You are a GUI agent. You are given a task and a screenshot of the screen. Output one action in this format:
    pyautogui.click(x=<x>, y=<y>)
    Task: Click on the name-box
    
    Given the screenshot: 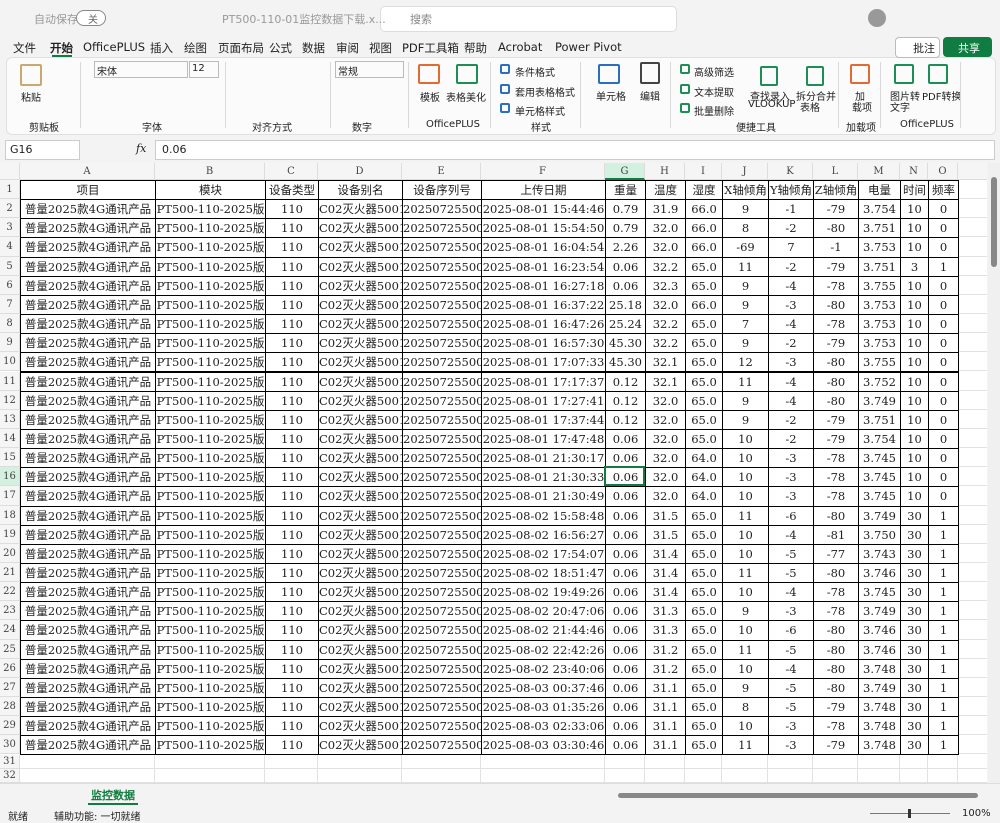 What is the action you would take?
    pyautogui.click(x=42, y=150)
    